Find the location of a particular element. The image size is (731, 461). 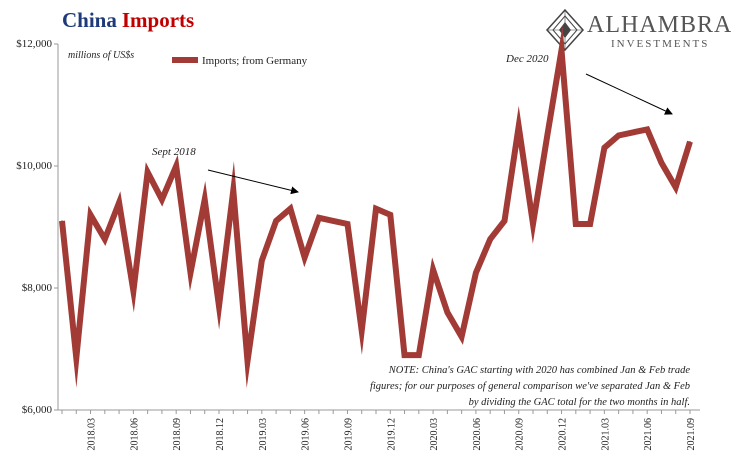

x-tick-label: 2020.12 is located at coordinates (563, 434).